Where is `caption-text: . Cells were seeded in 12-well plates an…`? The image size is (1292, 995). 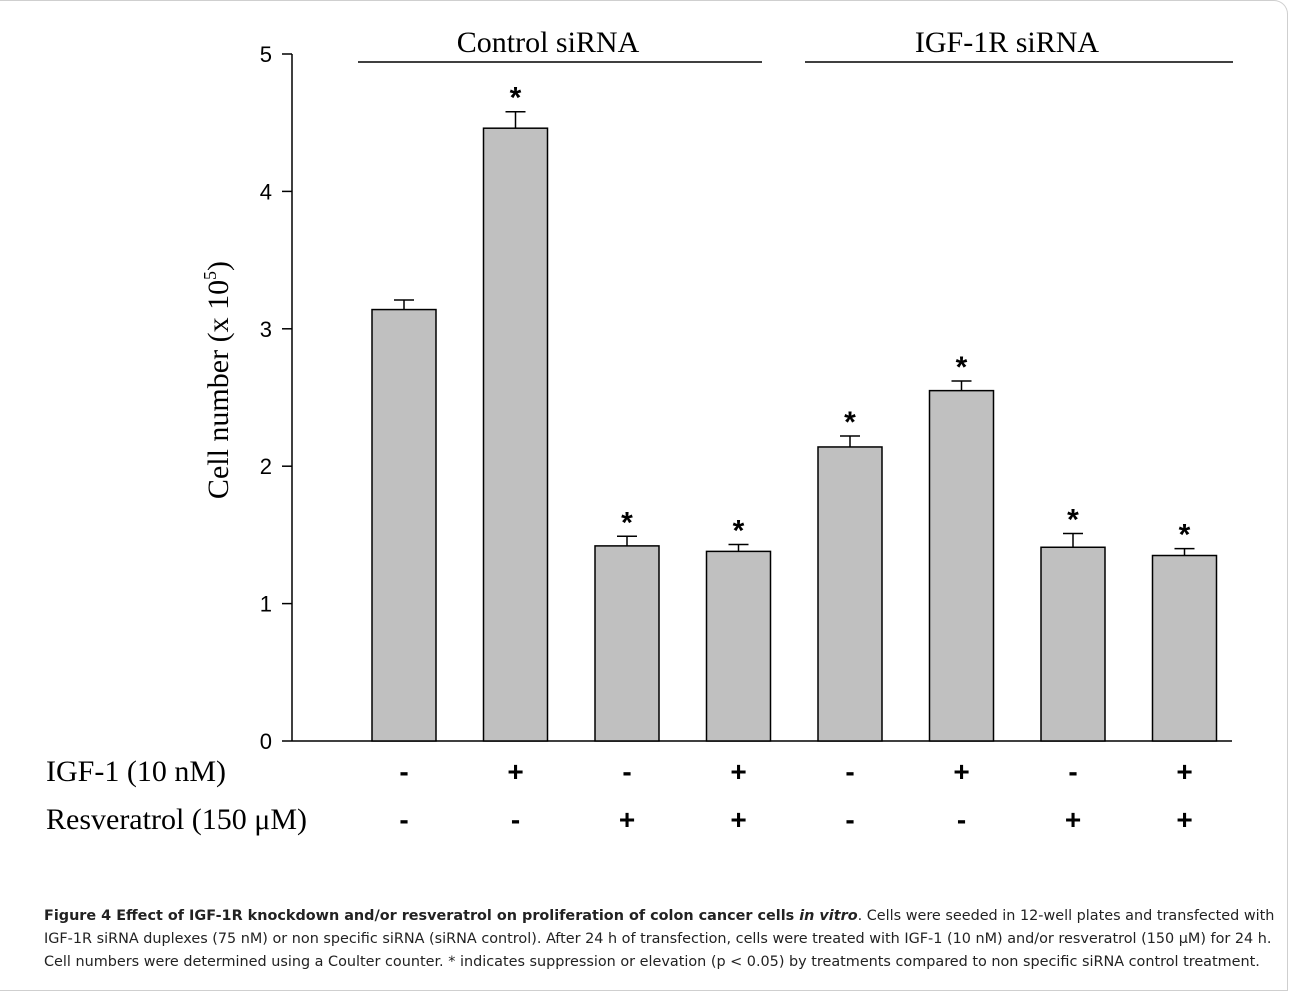
caption-text: . Cells were seeded in 12-well plates an… is located at coordinates (659, 939).